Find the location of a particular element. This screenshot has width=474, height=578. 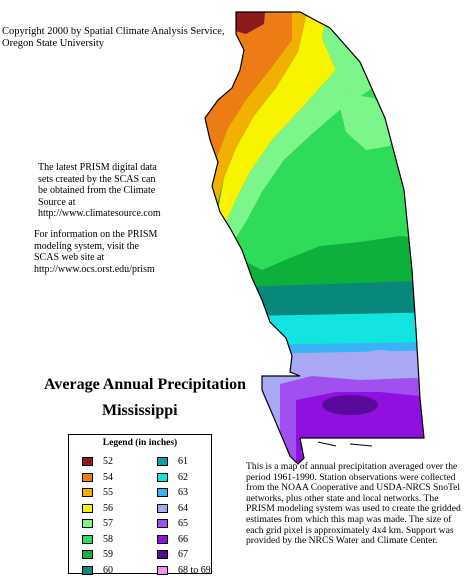

legend-column-right: 61 62 63 64 65 66 67 68 to 69 is located at coordinates (184, 516).